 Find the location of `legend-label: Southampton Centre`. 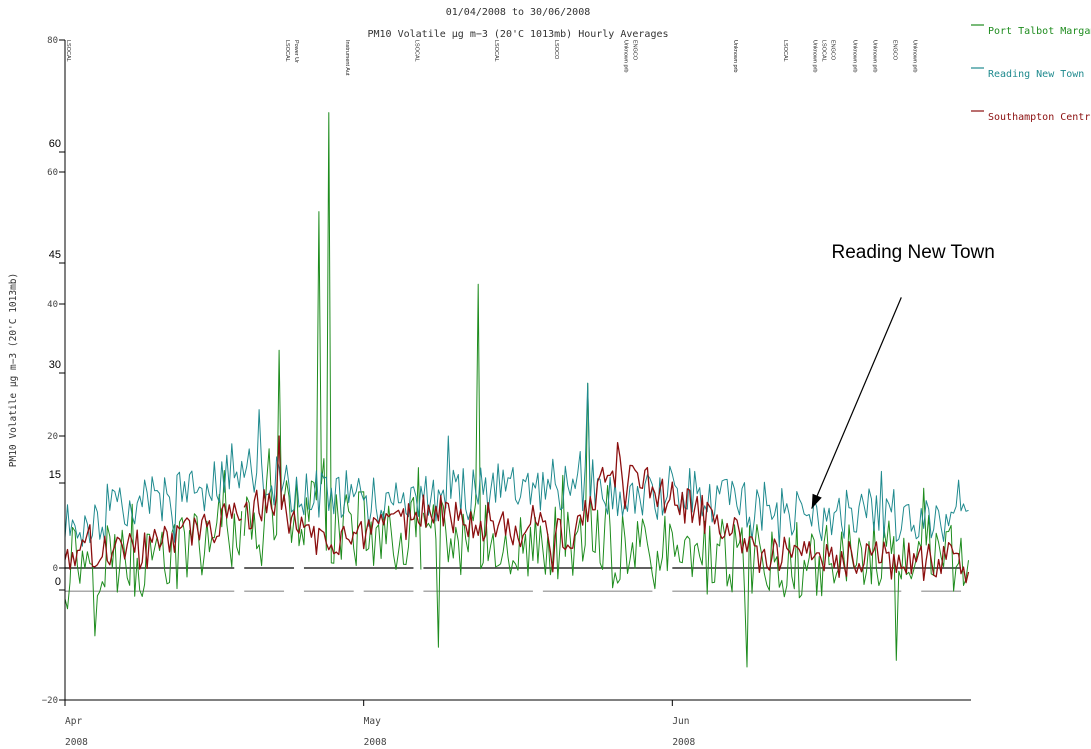

legend-label: Southampton Centre is located at coordinates (1039, 117).